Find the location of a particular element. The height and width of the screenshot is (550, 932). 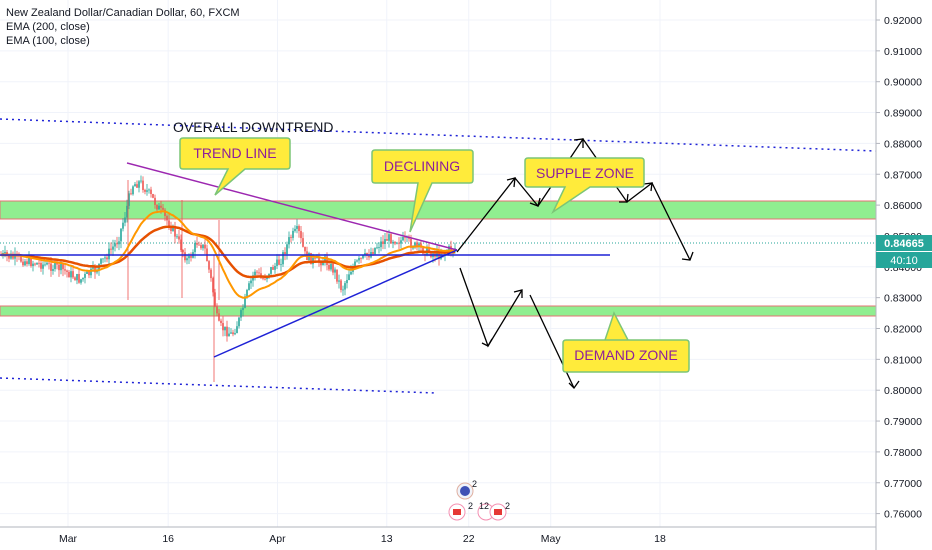

trend-line-label: TREND LINE is located at coordinates (234, 153).